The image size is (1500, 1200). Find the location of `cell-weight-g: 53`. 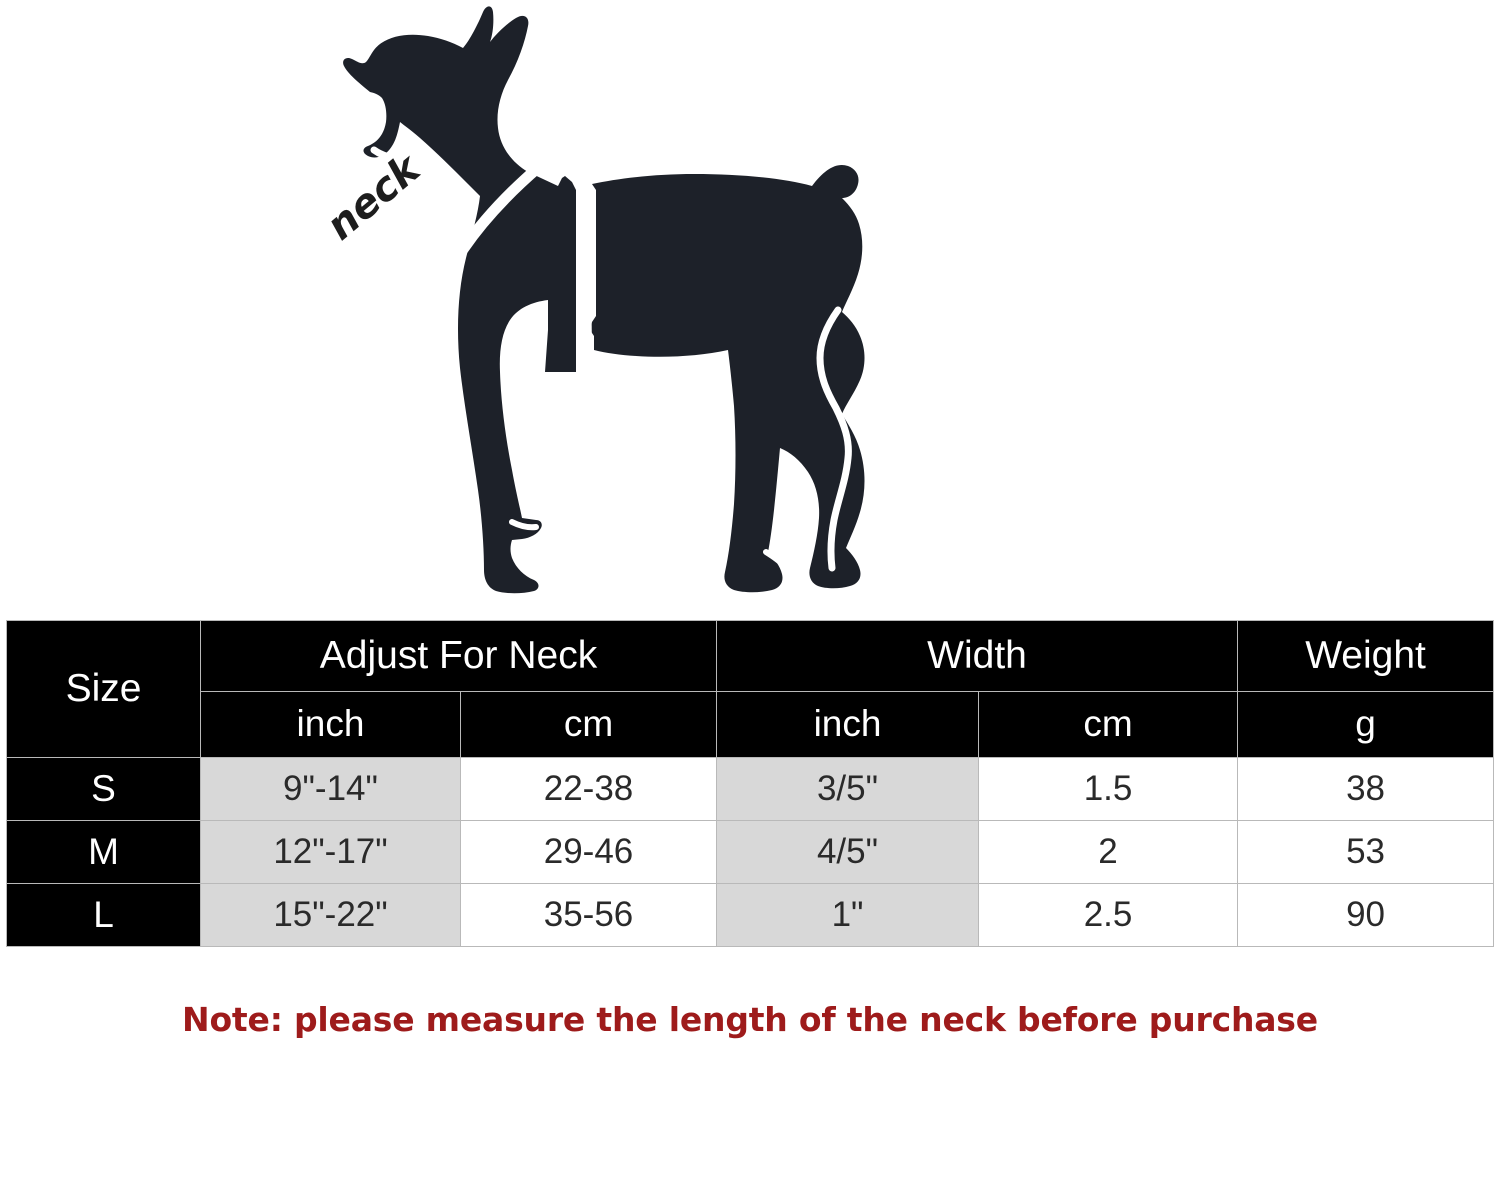

cell-weight-g: 53 is located at coordinates (1366, 852).